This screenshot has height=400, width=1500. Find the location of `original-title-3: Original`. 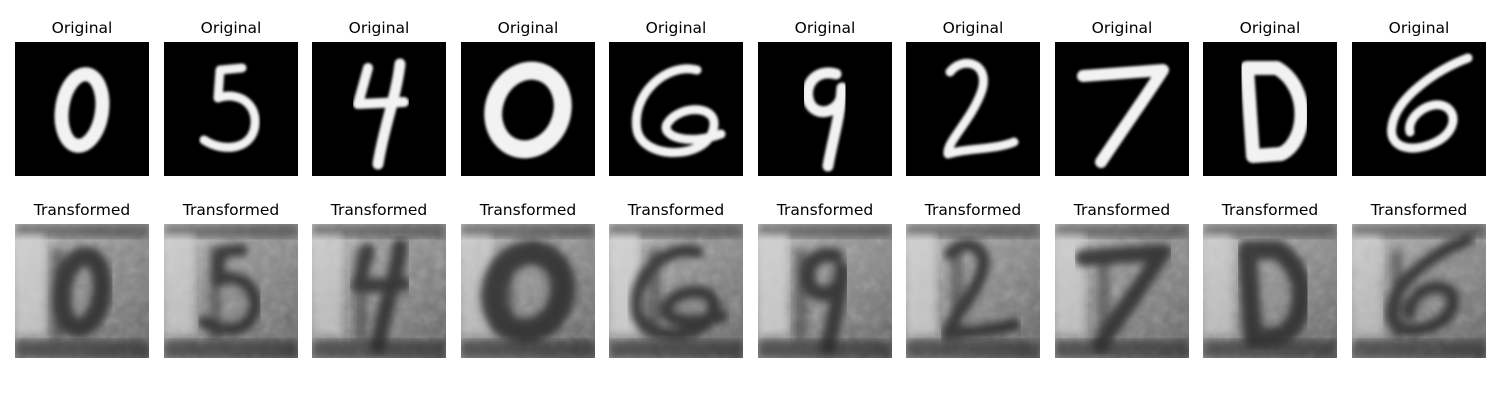

original-title-3: Original is located at coordinates (379, 28).